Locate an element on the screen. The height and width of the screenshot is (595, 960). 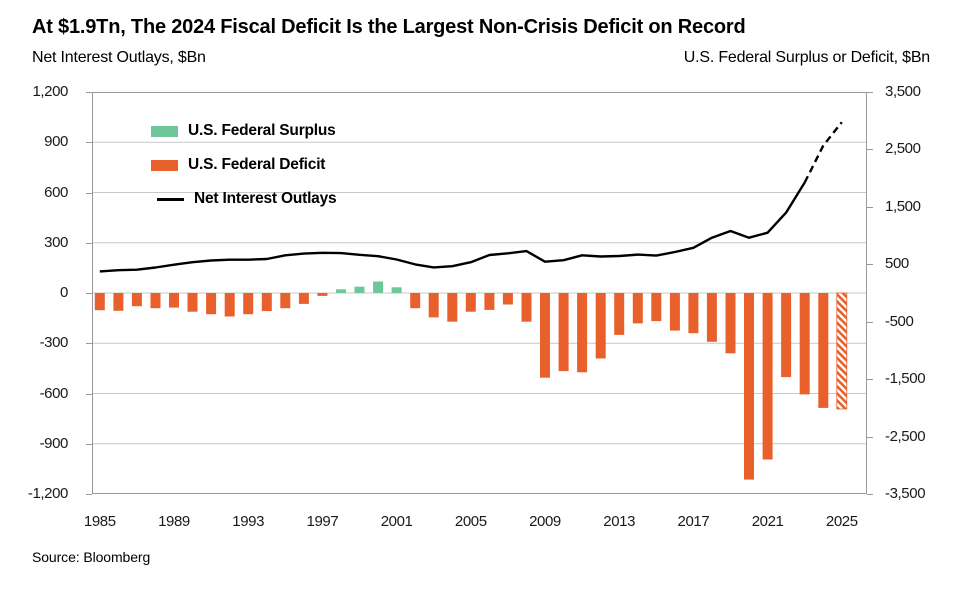
deficit-swatch is located at coordinates (164, 165).